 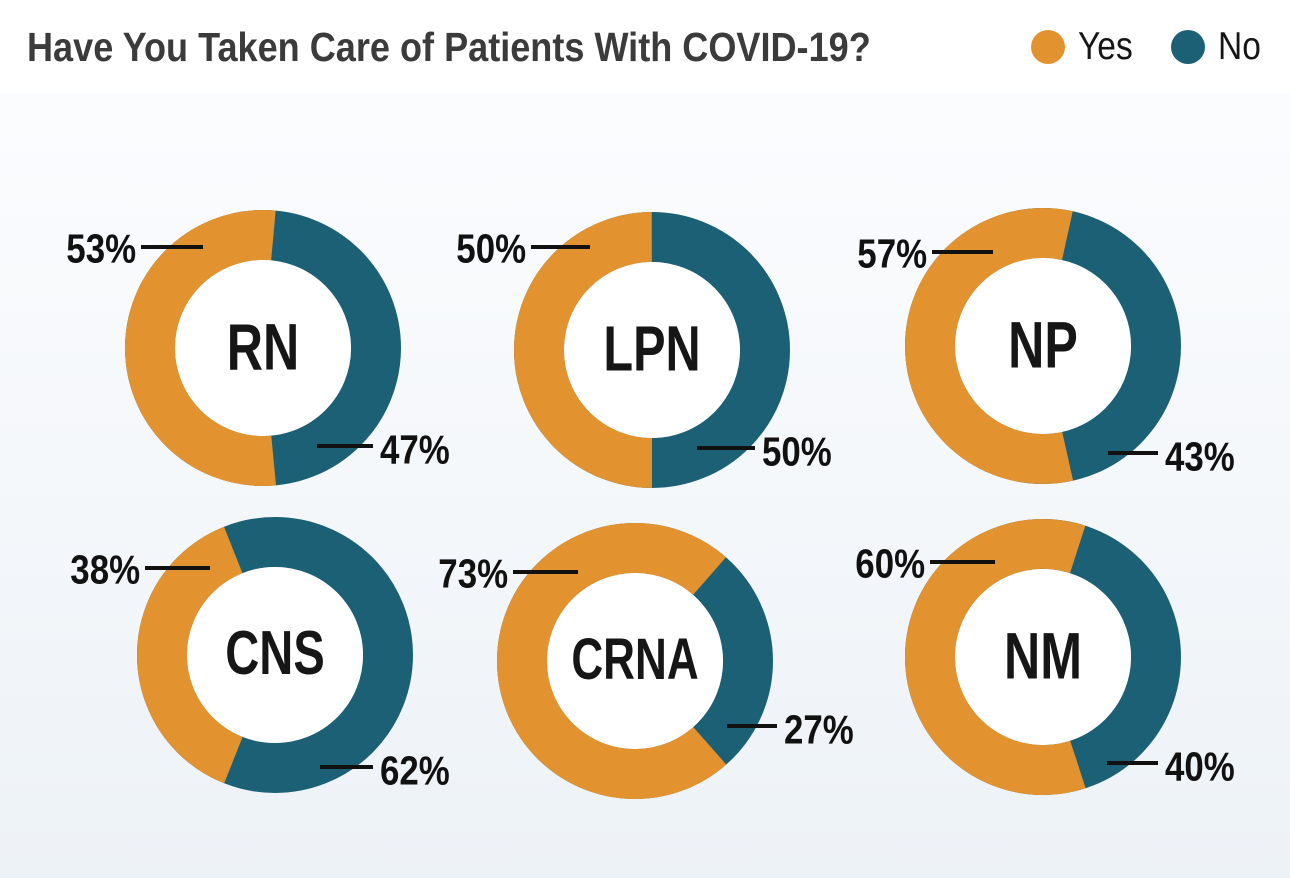 What do you see at coordinates (1200, 456) in the screenshot?
I see `no-percent-label: 43%` at bounding box center [1200, 456].